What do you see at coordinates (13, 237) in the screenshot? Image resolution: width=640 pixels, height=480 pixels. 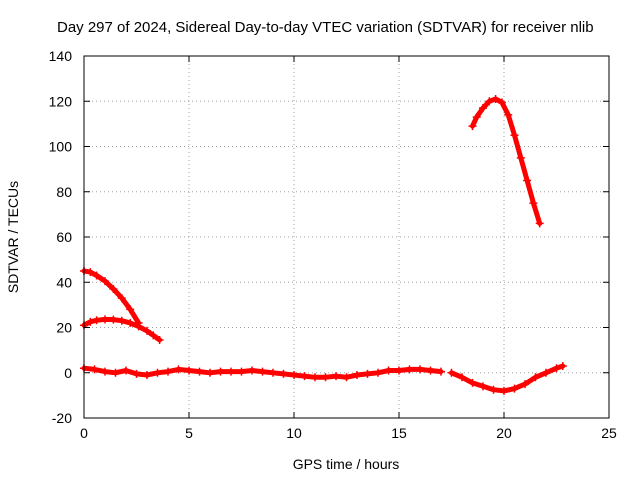 I see `y-axis-label: SDTVAR / TECUs` at bounding box center [13, 237].